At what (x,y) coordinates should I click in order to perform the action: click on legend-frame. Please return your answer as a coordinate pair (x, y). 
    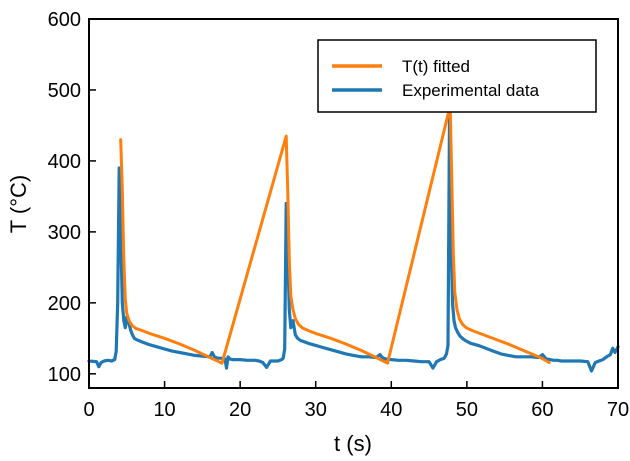
    Looking at the image, I should click on (457, 76).